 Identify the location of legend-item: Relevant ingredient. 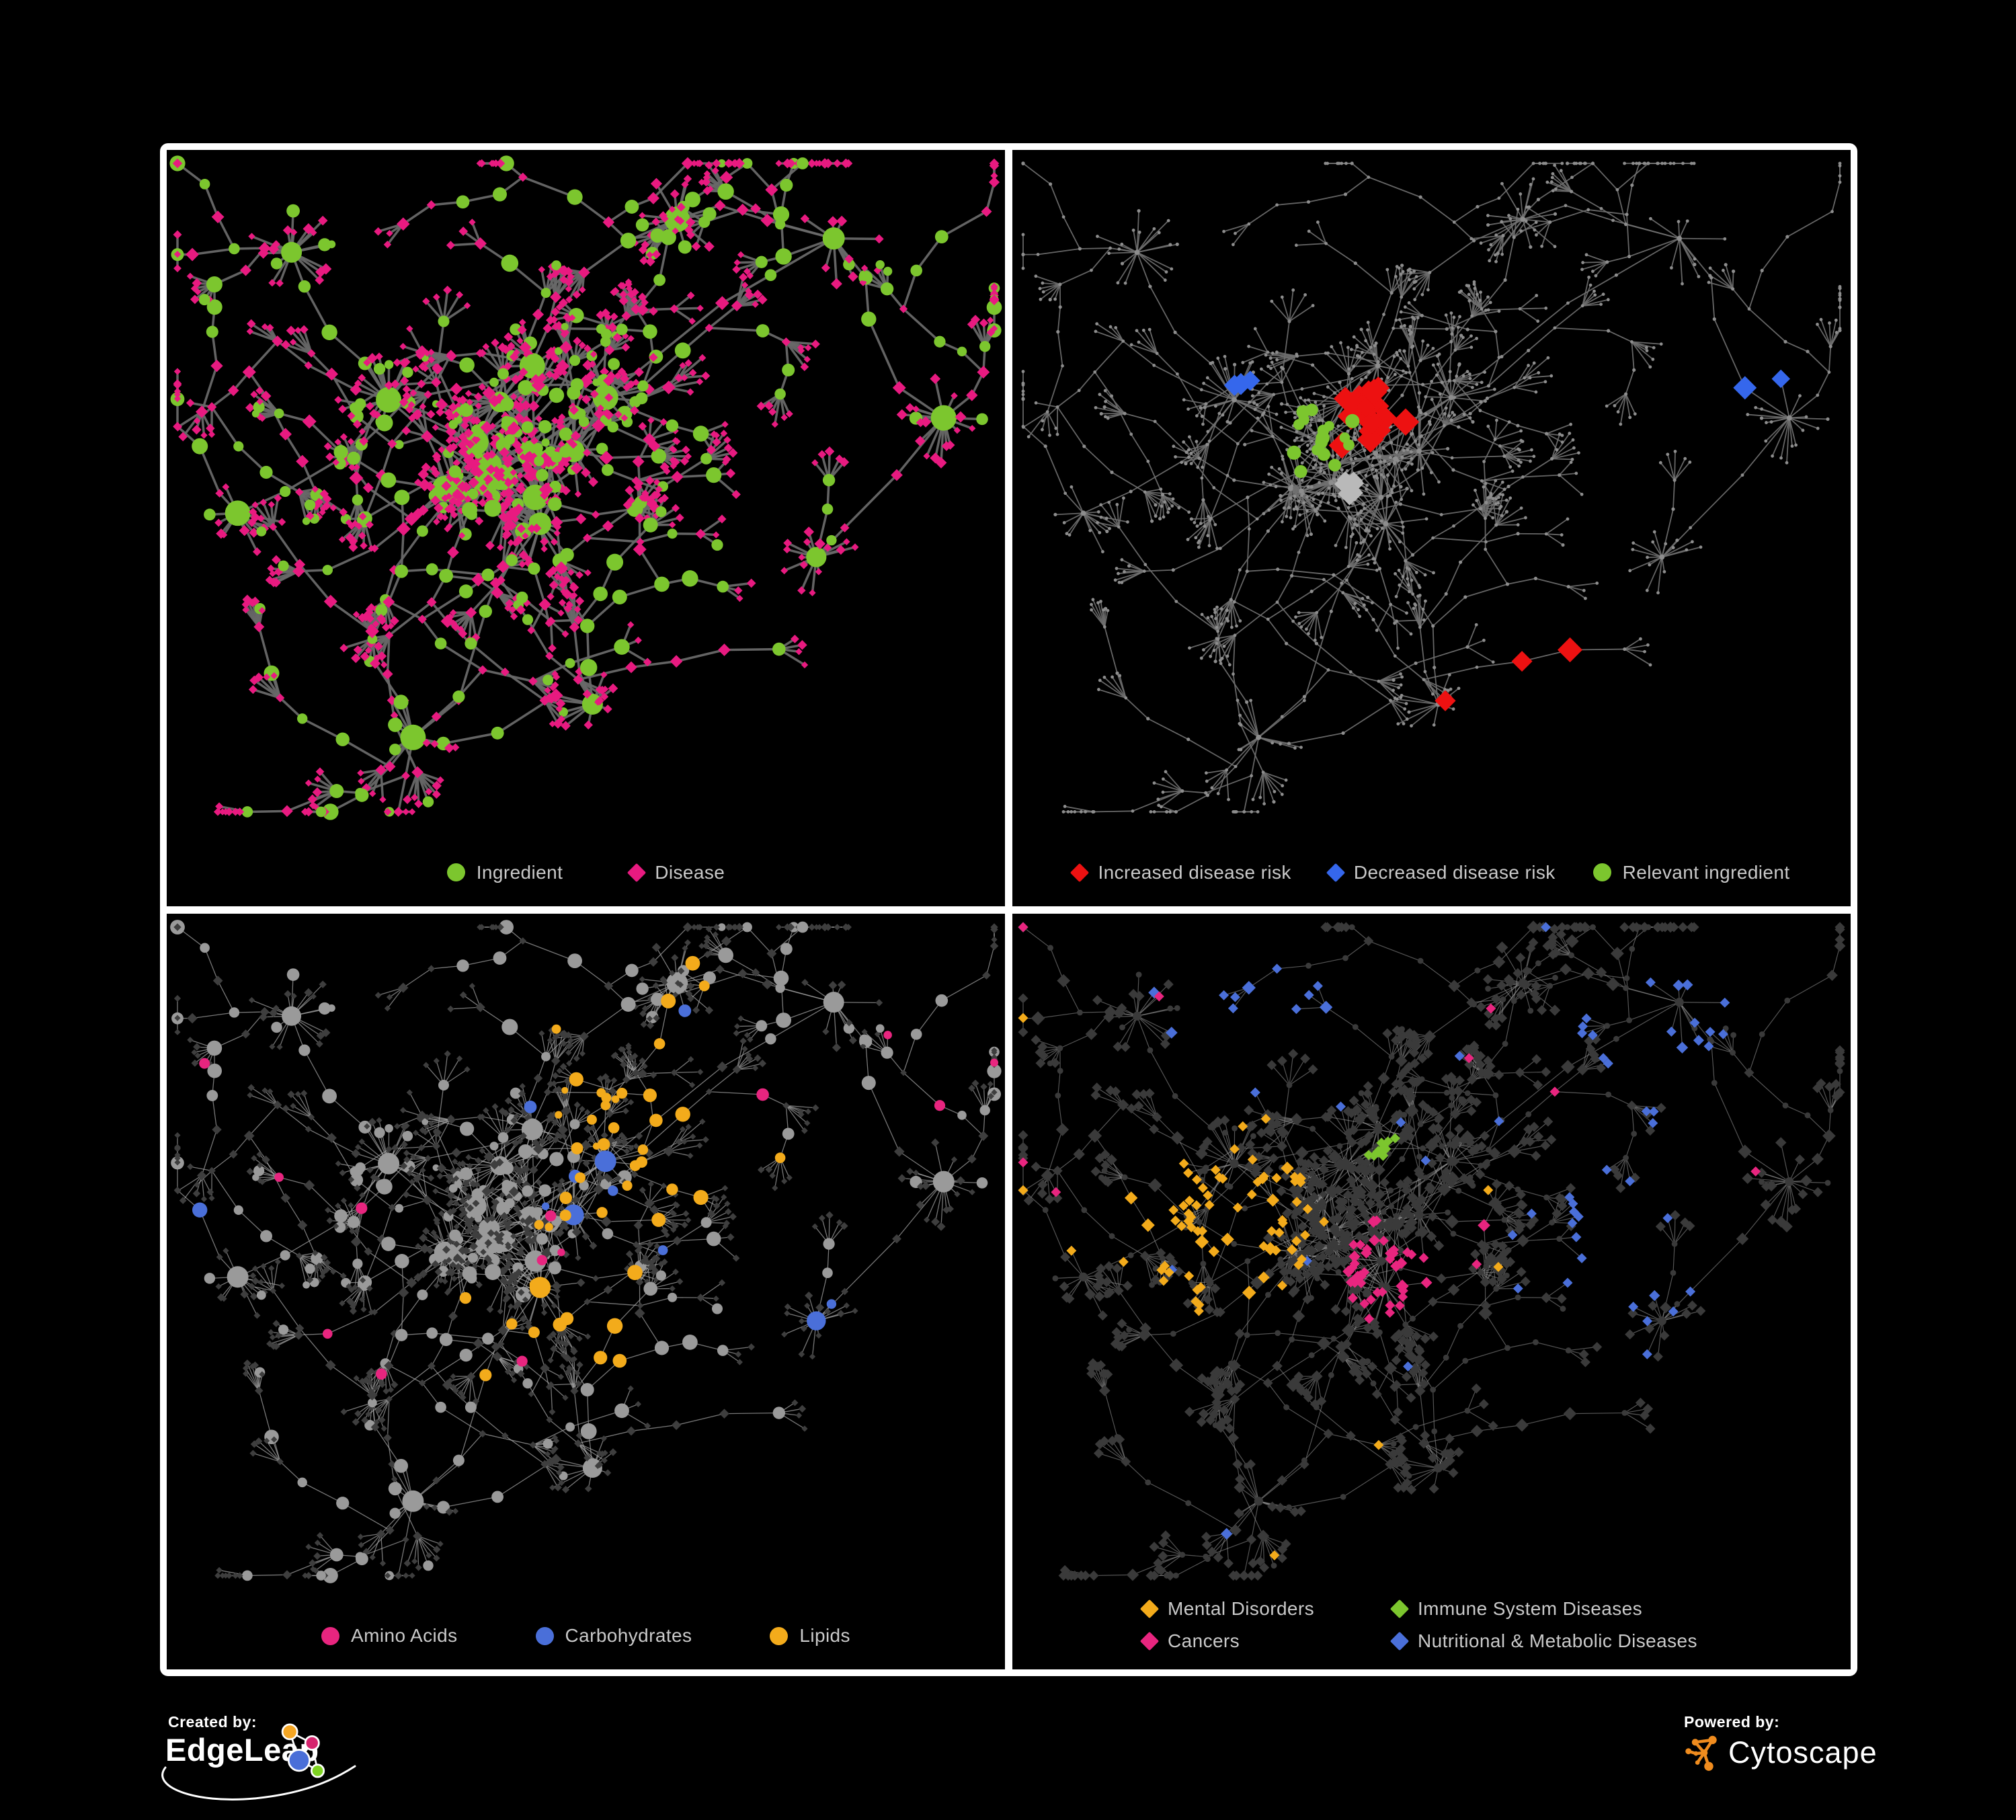
(1691, 872).